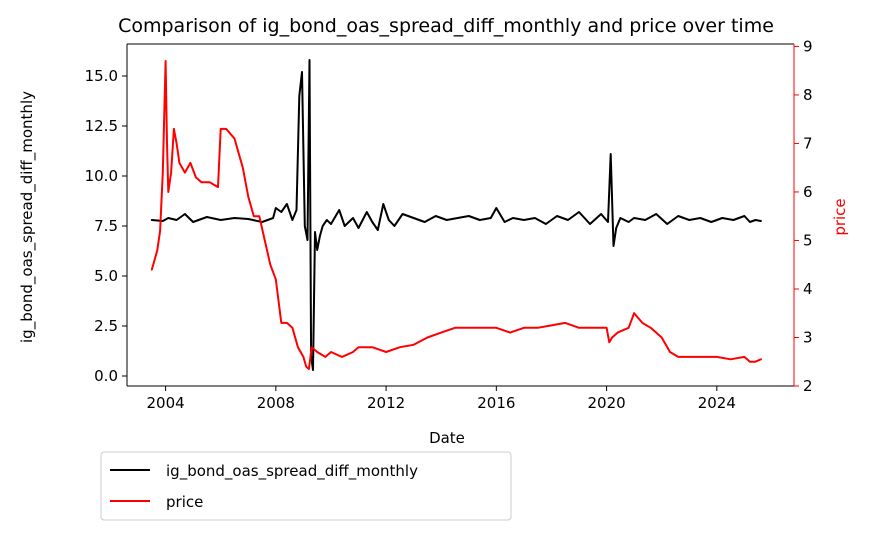 The width and height of the screenshot is (875, 534). What do you see at coordinates (106, 326) in the screenshot?
I see `y-left-tick-label: 2.5` at bounding box center [106, 326].